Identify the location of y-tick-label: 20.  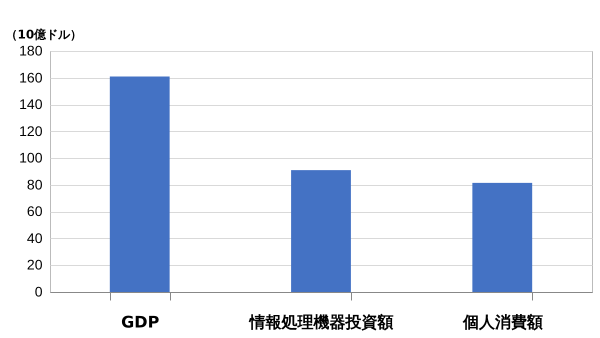
(34, 264).